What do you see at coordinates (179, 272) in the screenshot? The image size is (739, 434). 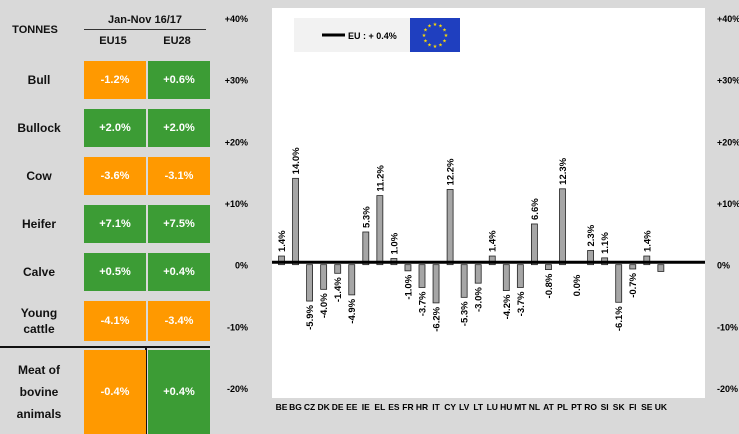 I see `cell-eu28: +0.4%` at bounding box center [179, 272].